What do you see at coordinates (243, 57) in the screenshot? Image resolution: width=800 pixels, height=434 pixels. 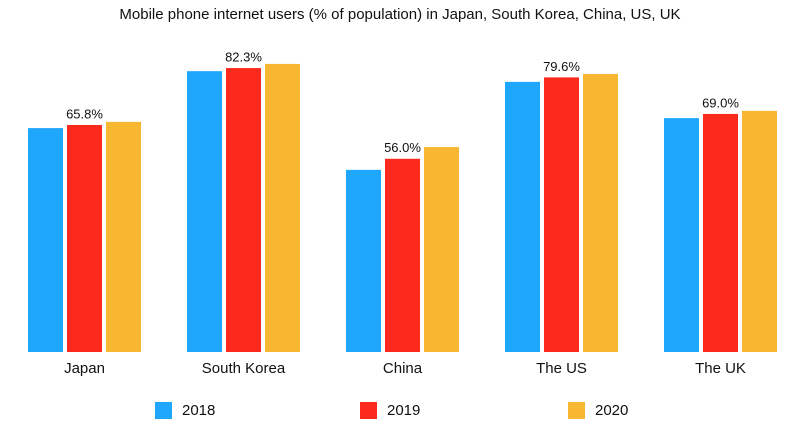 I see `value-label: 82.3%` at bounding box center [243, 57].